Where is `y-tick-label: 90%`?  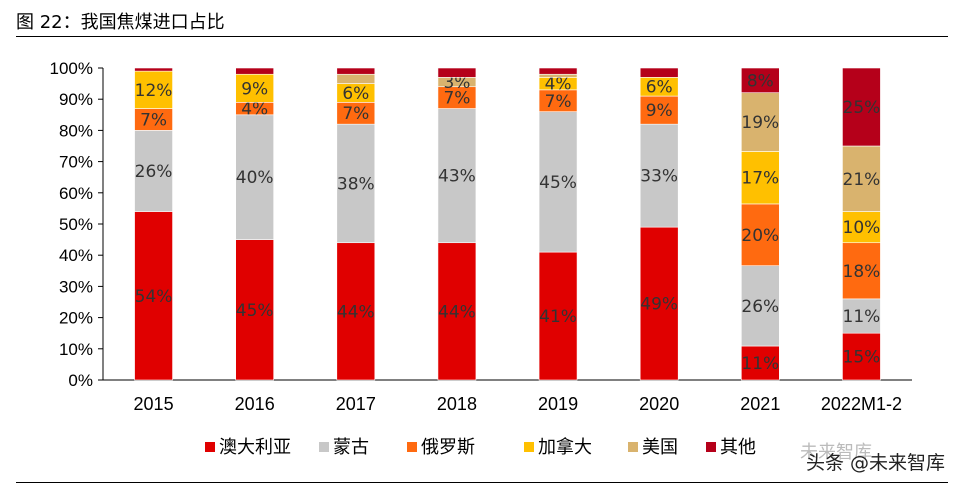 y-tick-label: 90% is located at coordinates (76, 99).